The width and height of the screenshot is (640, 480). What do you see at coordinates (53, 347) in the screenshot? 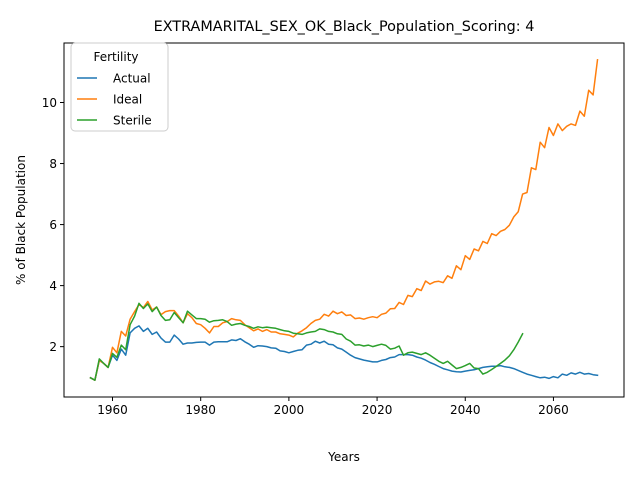
I see `y-tick-label: 2` at bounding box center [53, 347].